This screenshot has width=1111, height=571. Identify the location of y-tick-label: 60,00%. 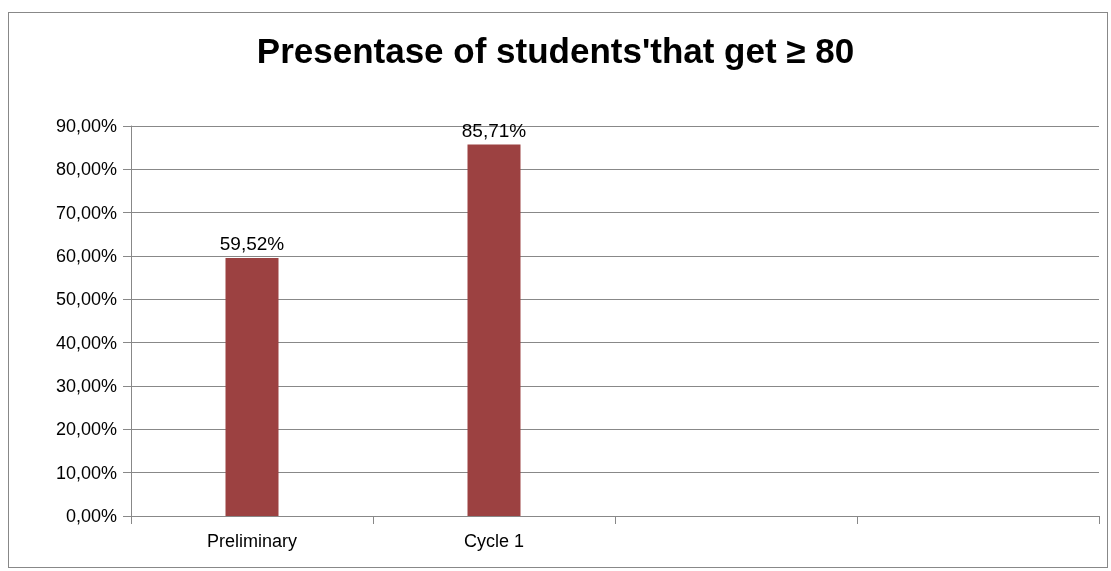
(86, 256).